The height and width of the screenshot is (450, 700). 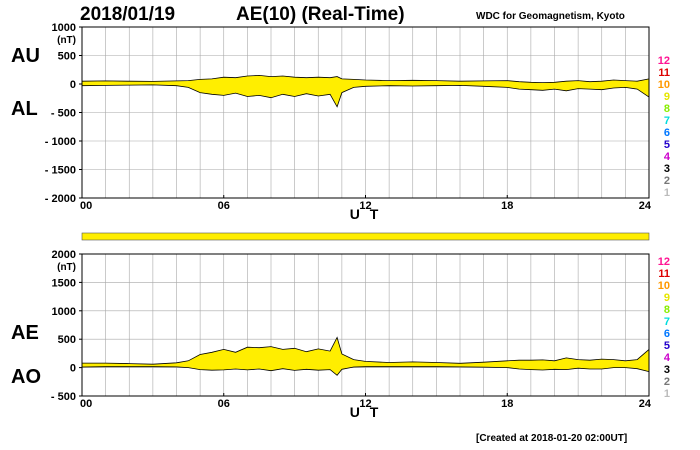 I want to click on y-tick-label: - 2000, so click(x=60, y=199).